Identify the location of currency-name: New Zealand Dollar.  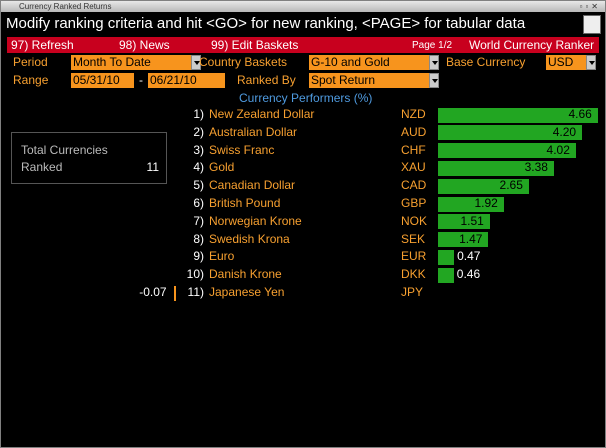
(262, 114).